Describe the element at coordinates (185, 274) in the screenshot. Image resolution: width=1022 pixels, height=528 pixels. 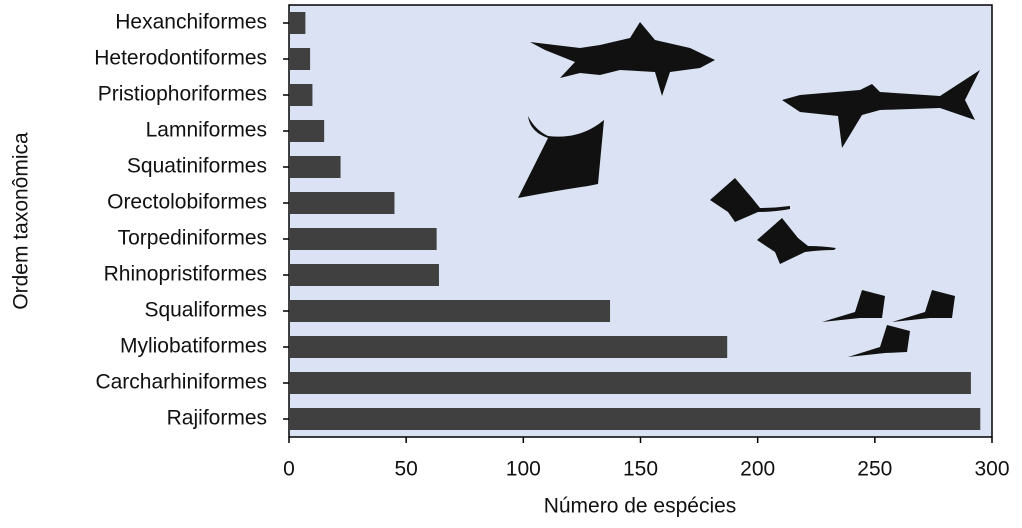
I see `y-tick-label: Rhinopristiformes` at that location.